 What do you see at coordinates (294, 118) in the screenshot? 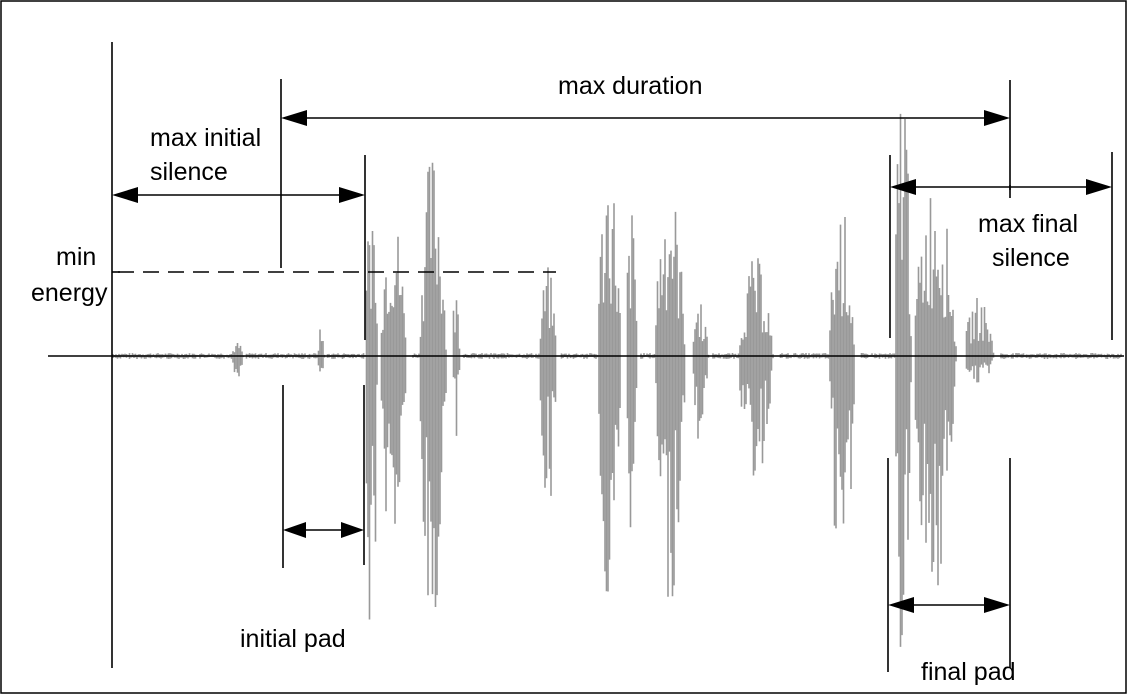
I see `max-duration-arrow-left` at bounding box center [294, 118].